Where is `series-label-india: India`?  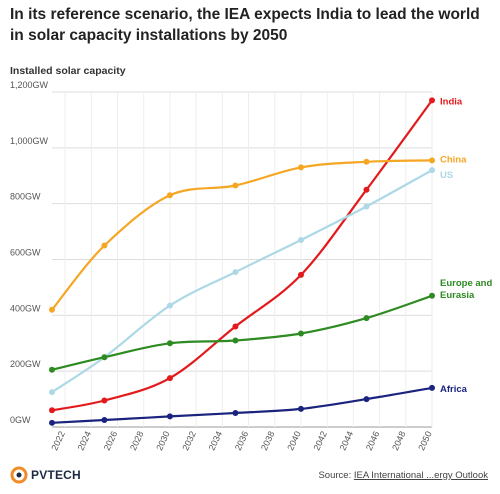
series-label-india: India is located at coordinates (451, 101).